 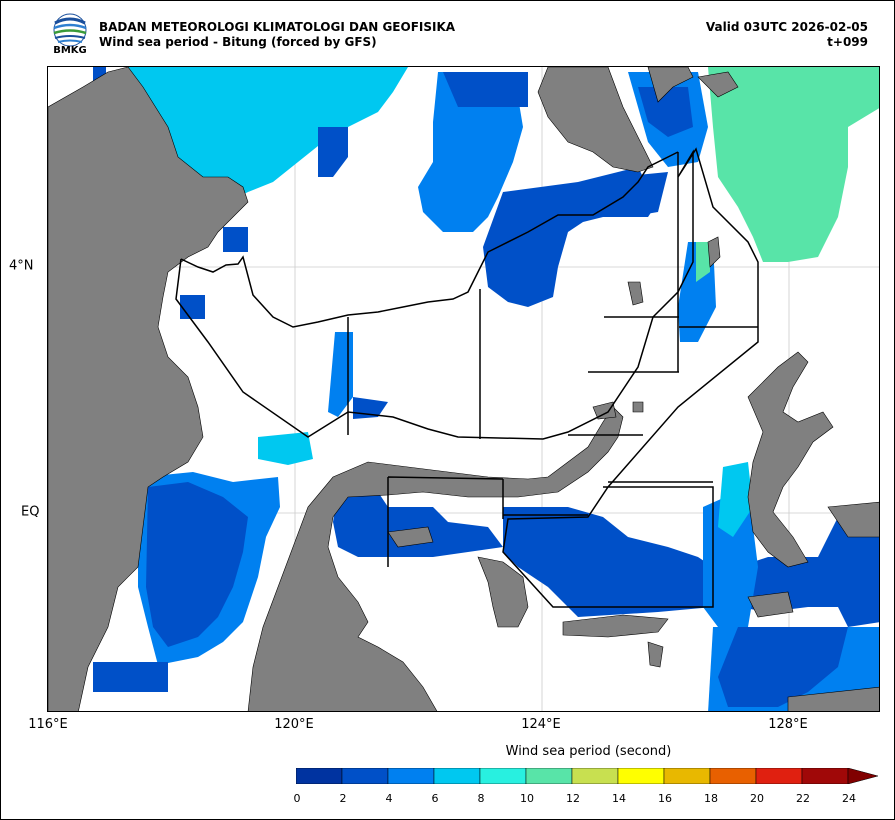 What do you see at coordinates (790, 459) in the screenshot?
I see `land-halmahera` at bounding box center [790, 459].